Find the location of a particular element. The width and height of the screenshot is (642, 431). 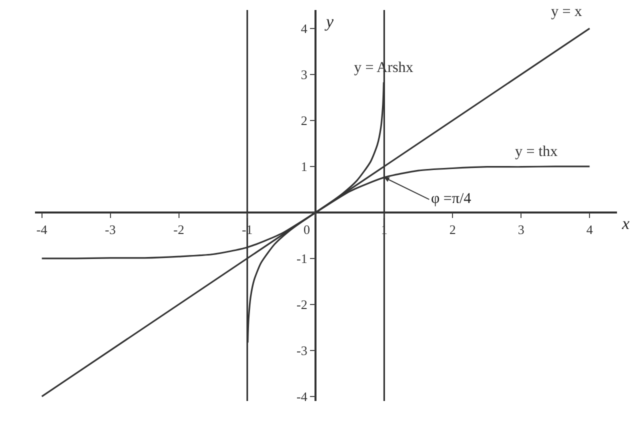

y-tick-label: -4 is located at coordinates (302, 396).